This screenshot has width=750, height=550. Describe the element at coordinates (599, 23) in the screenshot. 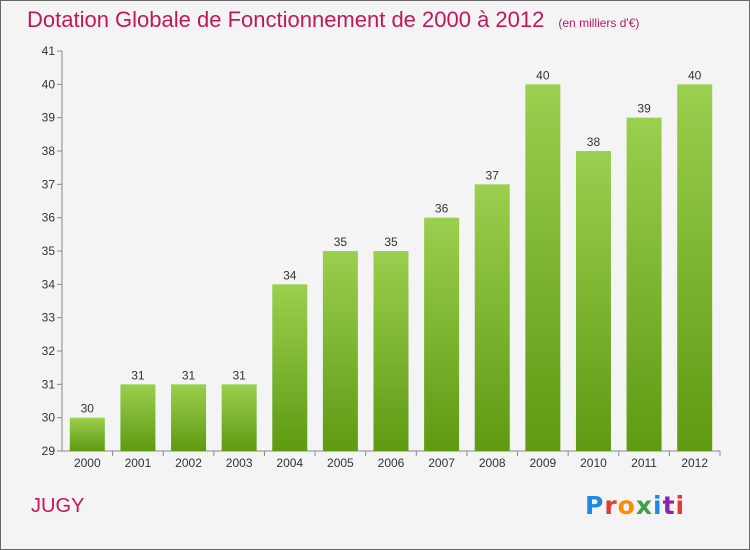

I see `chart-subtitle: (en milliers d'€)` at that location.